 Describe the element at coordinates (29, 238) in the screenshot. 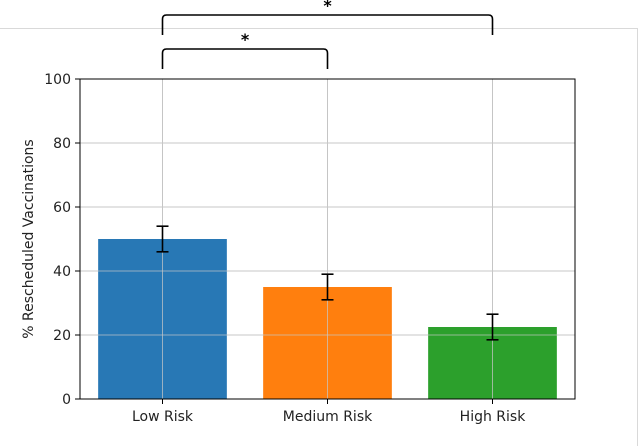

I see `y-axis-label: % Rescheduled Vaccinations` at that location.